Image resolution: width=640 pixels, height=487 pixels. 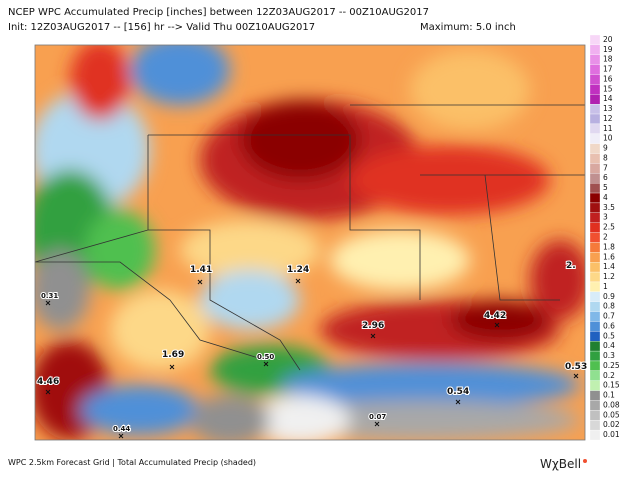 I want to click on legend-label: 2, so click(x=605, y=237).